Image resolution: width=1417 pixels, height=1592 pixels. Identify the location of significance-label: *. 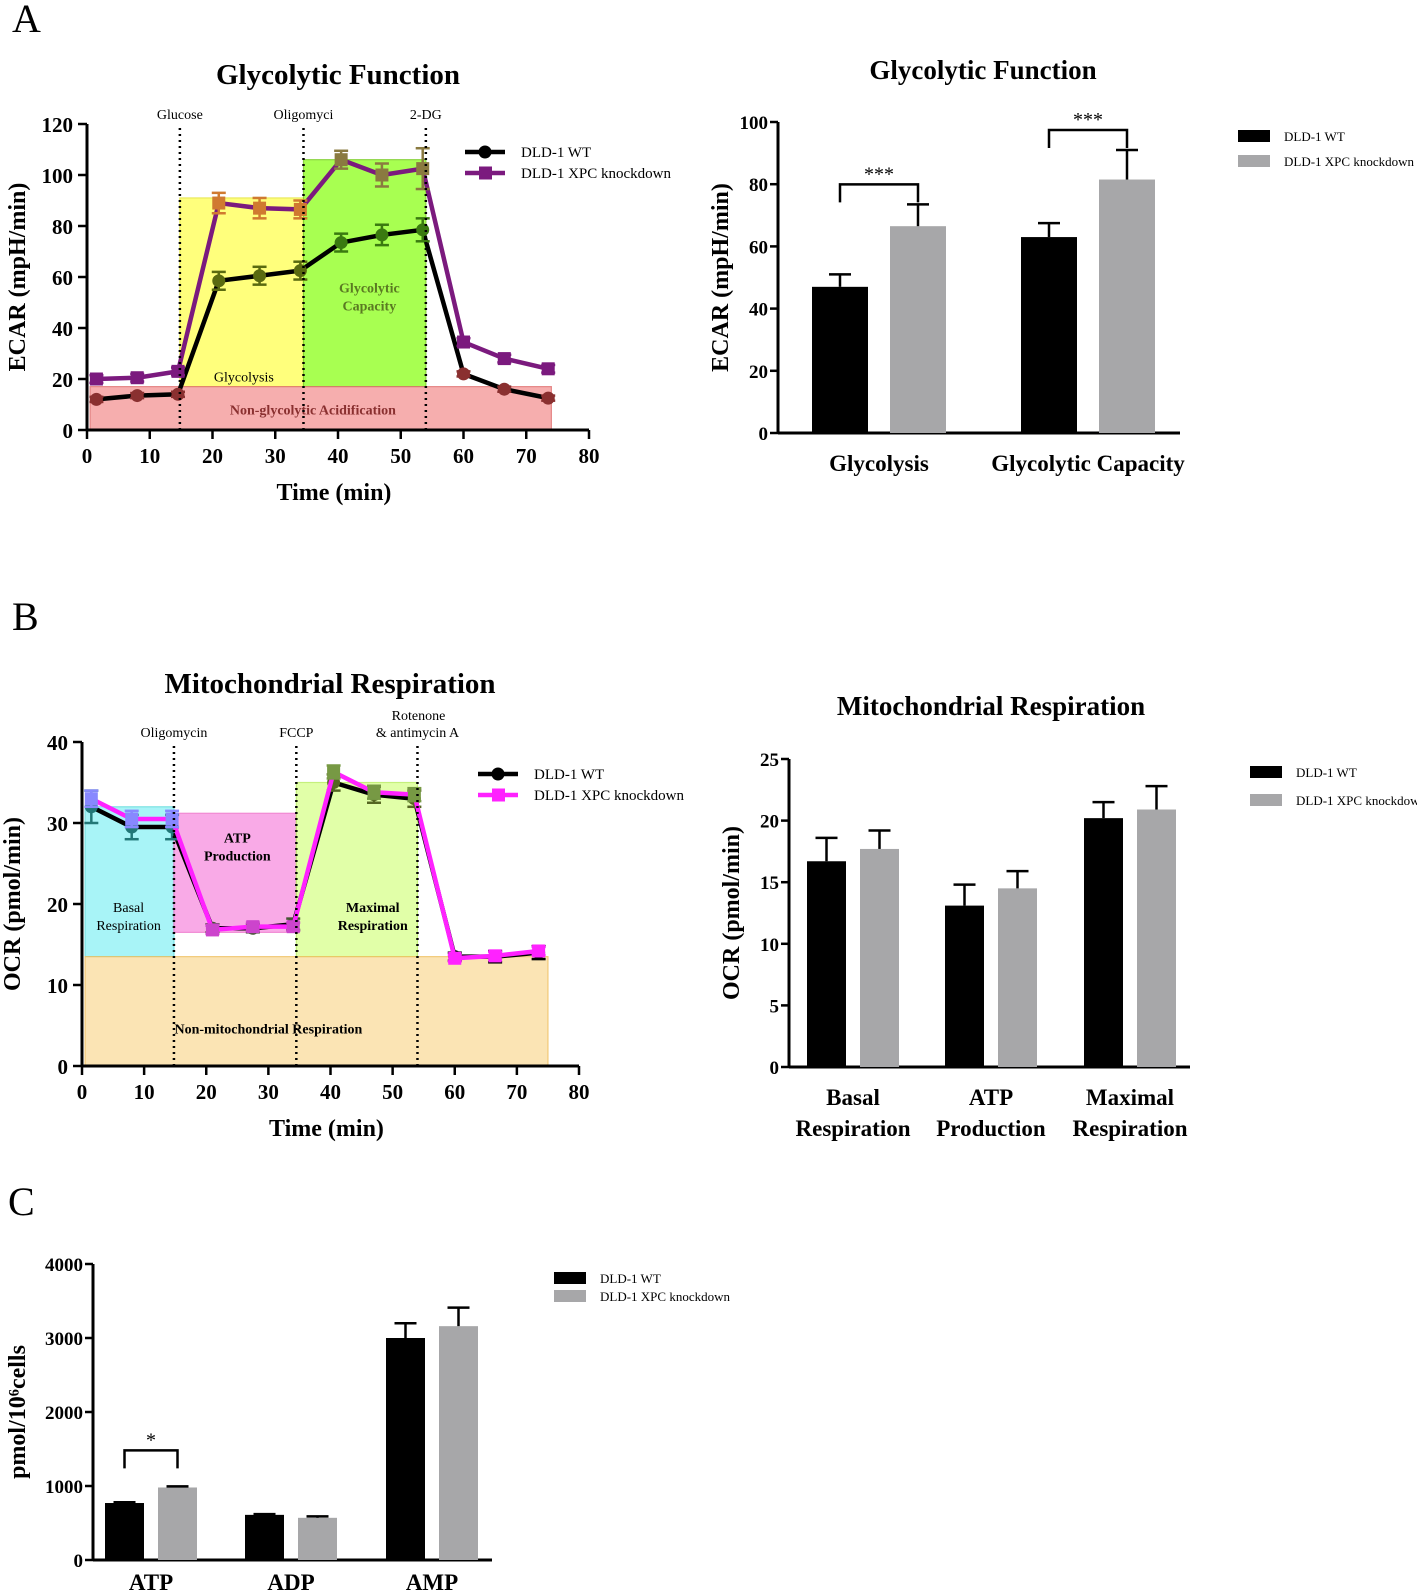
(151, 1440).